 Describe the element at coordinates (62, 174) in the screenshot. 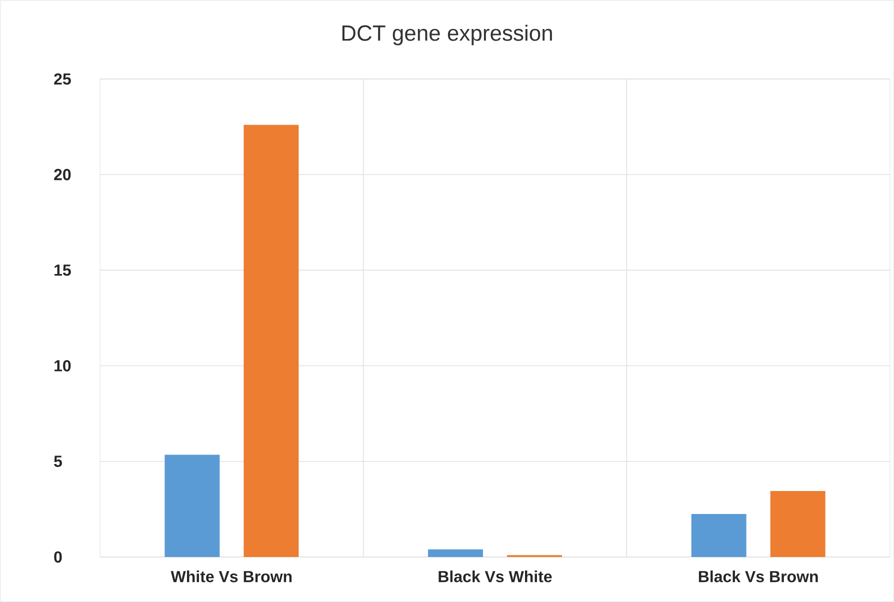

I see `y-tick-label: 20` at that location.